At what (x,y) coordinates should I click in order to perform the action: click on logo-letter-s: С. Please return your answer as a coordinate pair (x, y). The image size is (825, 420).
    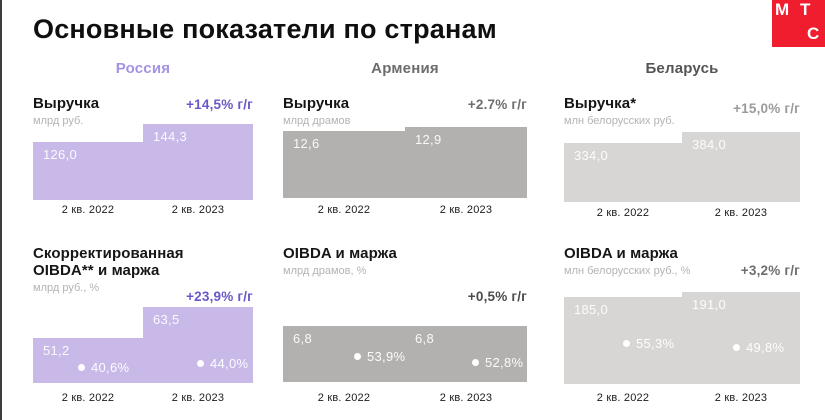
    Looking at the image, I should click on (813, 33).